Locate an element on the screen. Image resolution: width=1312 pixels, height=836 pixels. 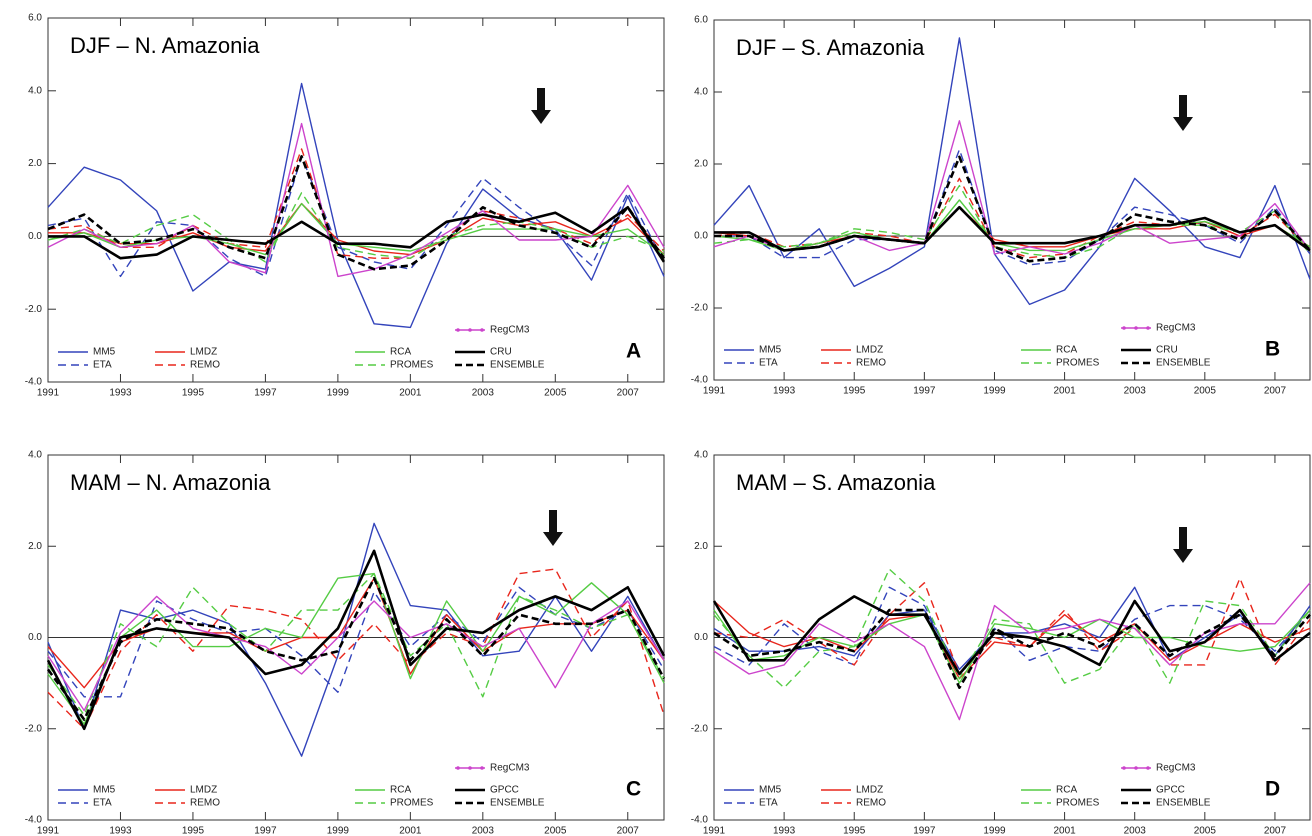
panel-label: D is located at coordinates (1272, 789).